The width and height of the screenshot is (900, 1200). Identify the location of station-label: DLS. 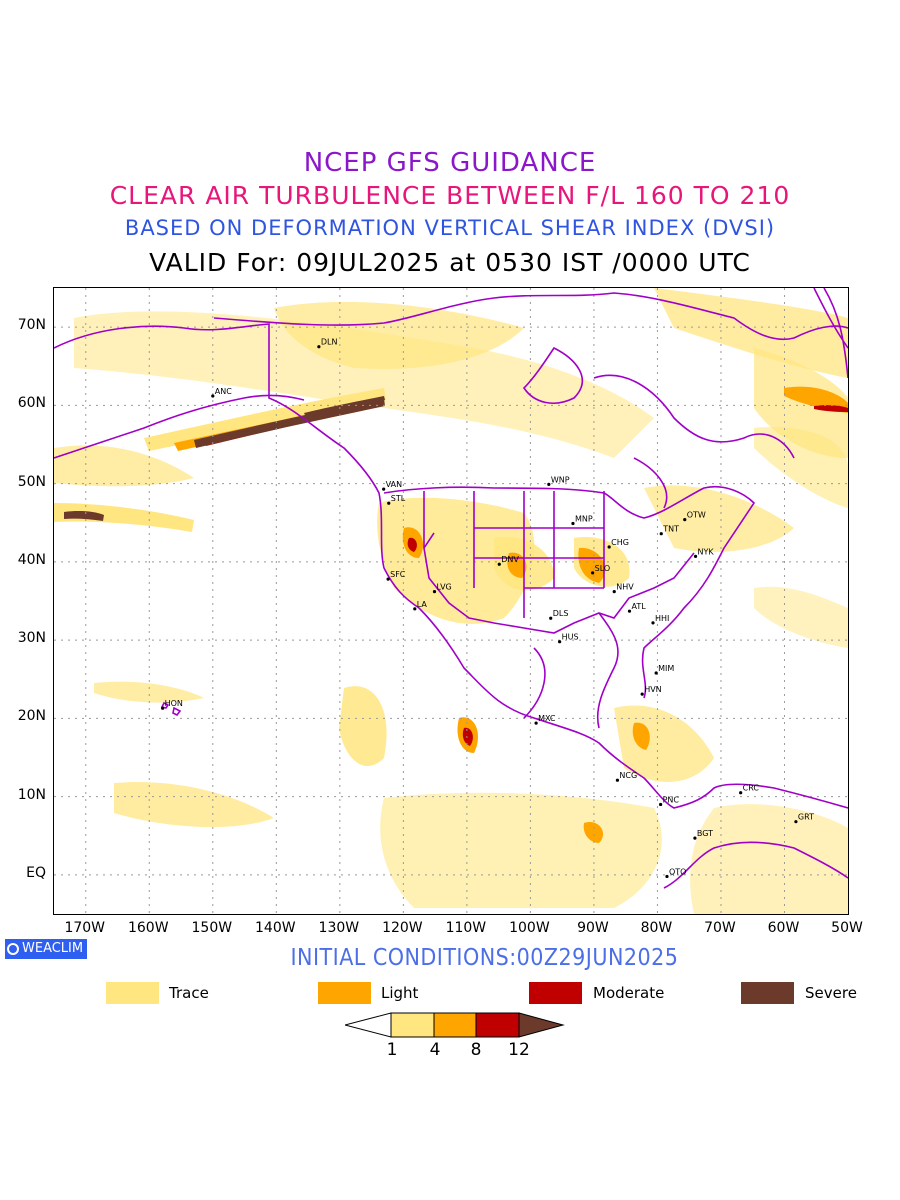
(561, 613).